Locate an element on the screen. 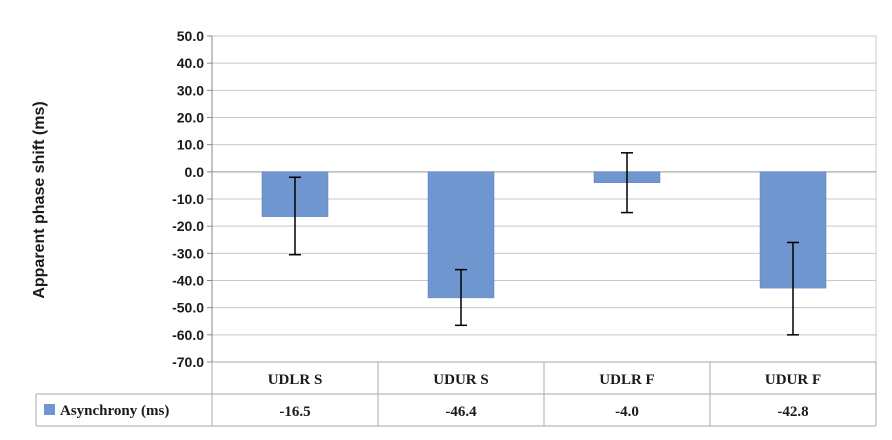  y-tick-label: -60.0 is located at coordinates (188, 335).